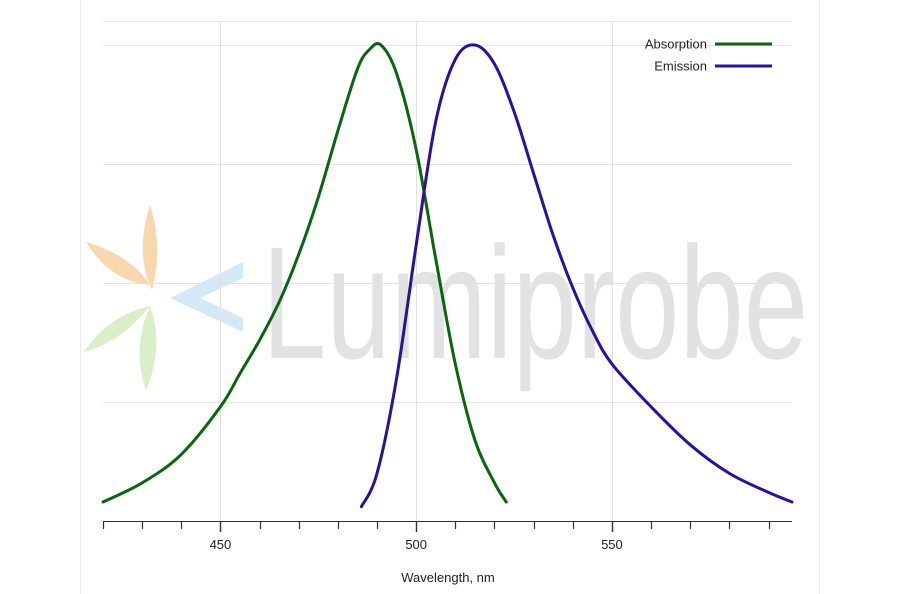 The width and height of the screenshot is (900, 594). What do you see at coordinates (708, 55) in the screenshot?
I see `legend: Absorption Emission` at bounding box center [708, 55].